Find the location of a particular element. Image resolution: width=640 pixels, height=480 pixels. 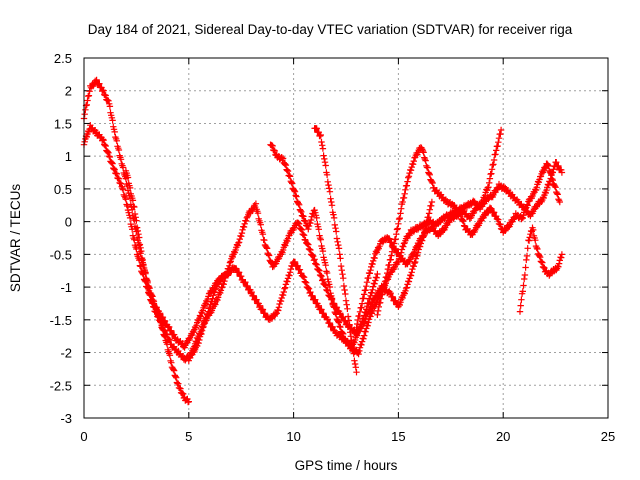

x-tick-label: 25 is located at coordinates (608, 436).